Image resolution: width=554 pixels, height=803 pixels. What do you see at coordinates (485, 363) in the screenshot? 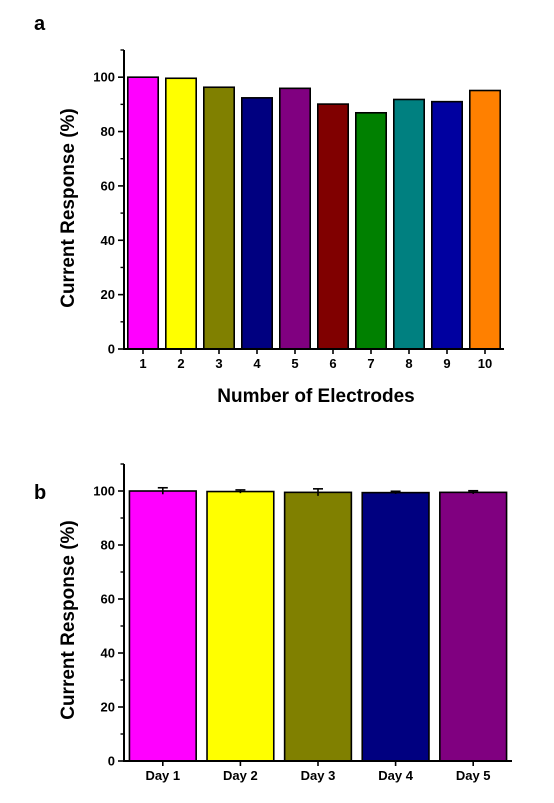
I see `x-tick-label: 10` at bounding box center [485, 363].